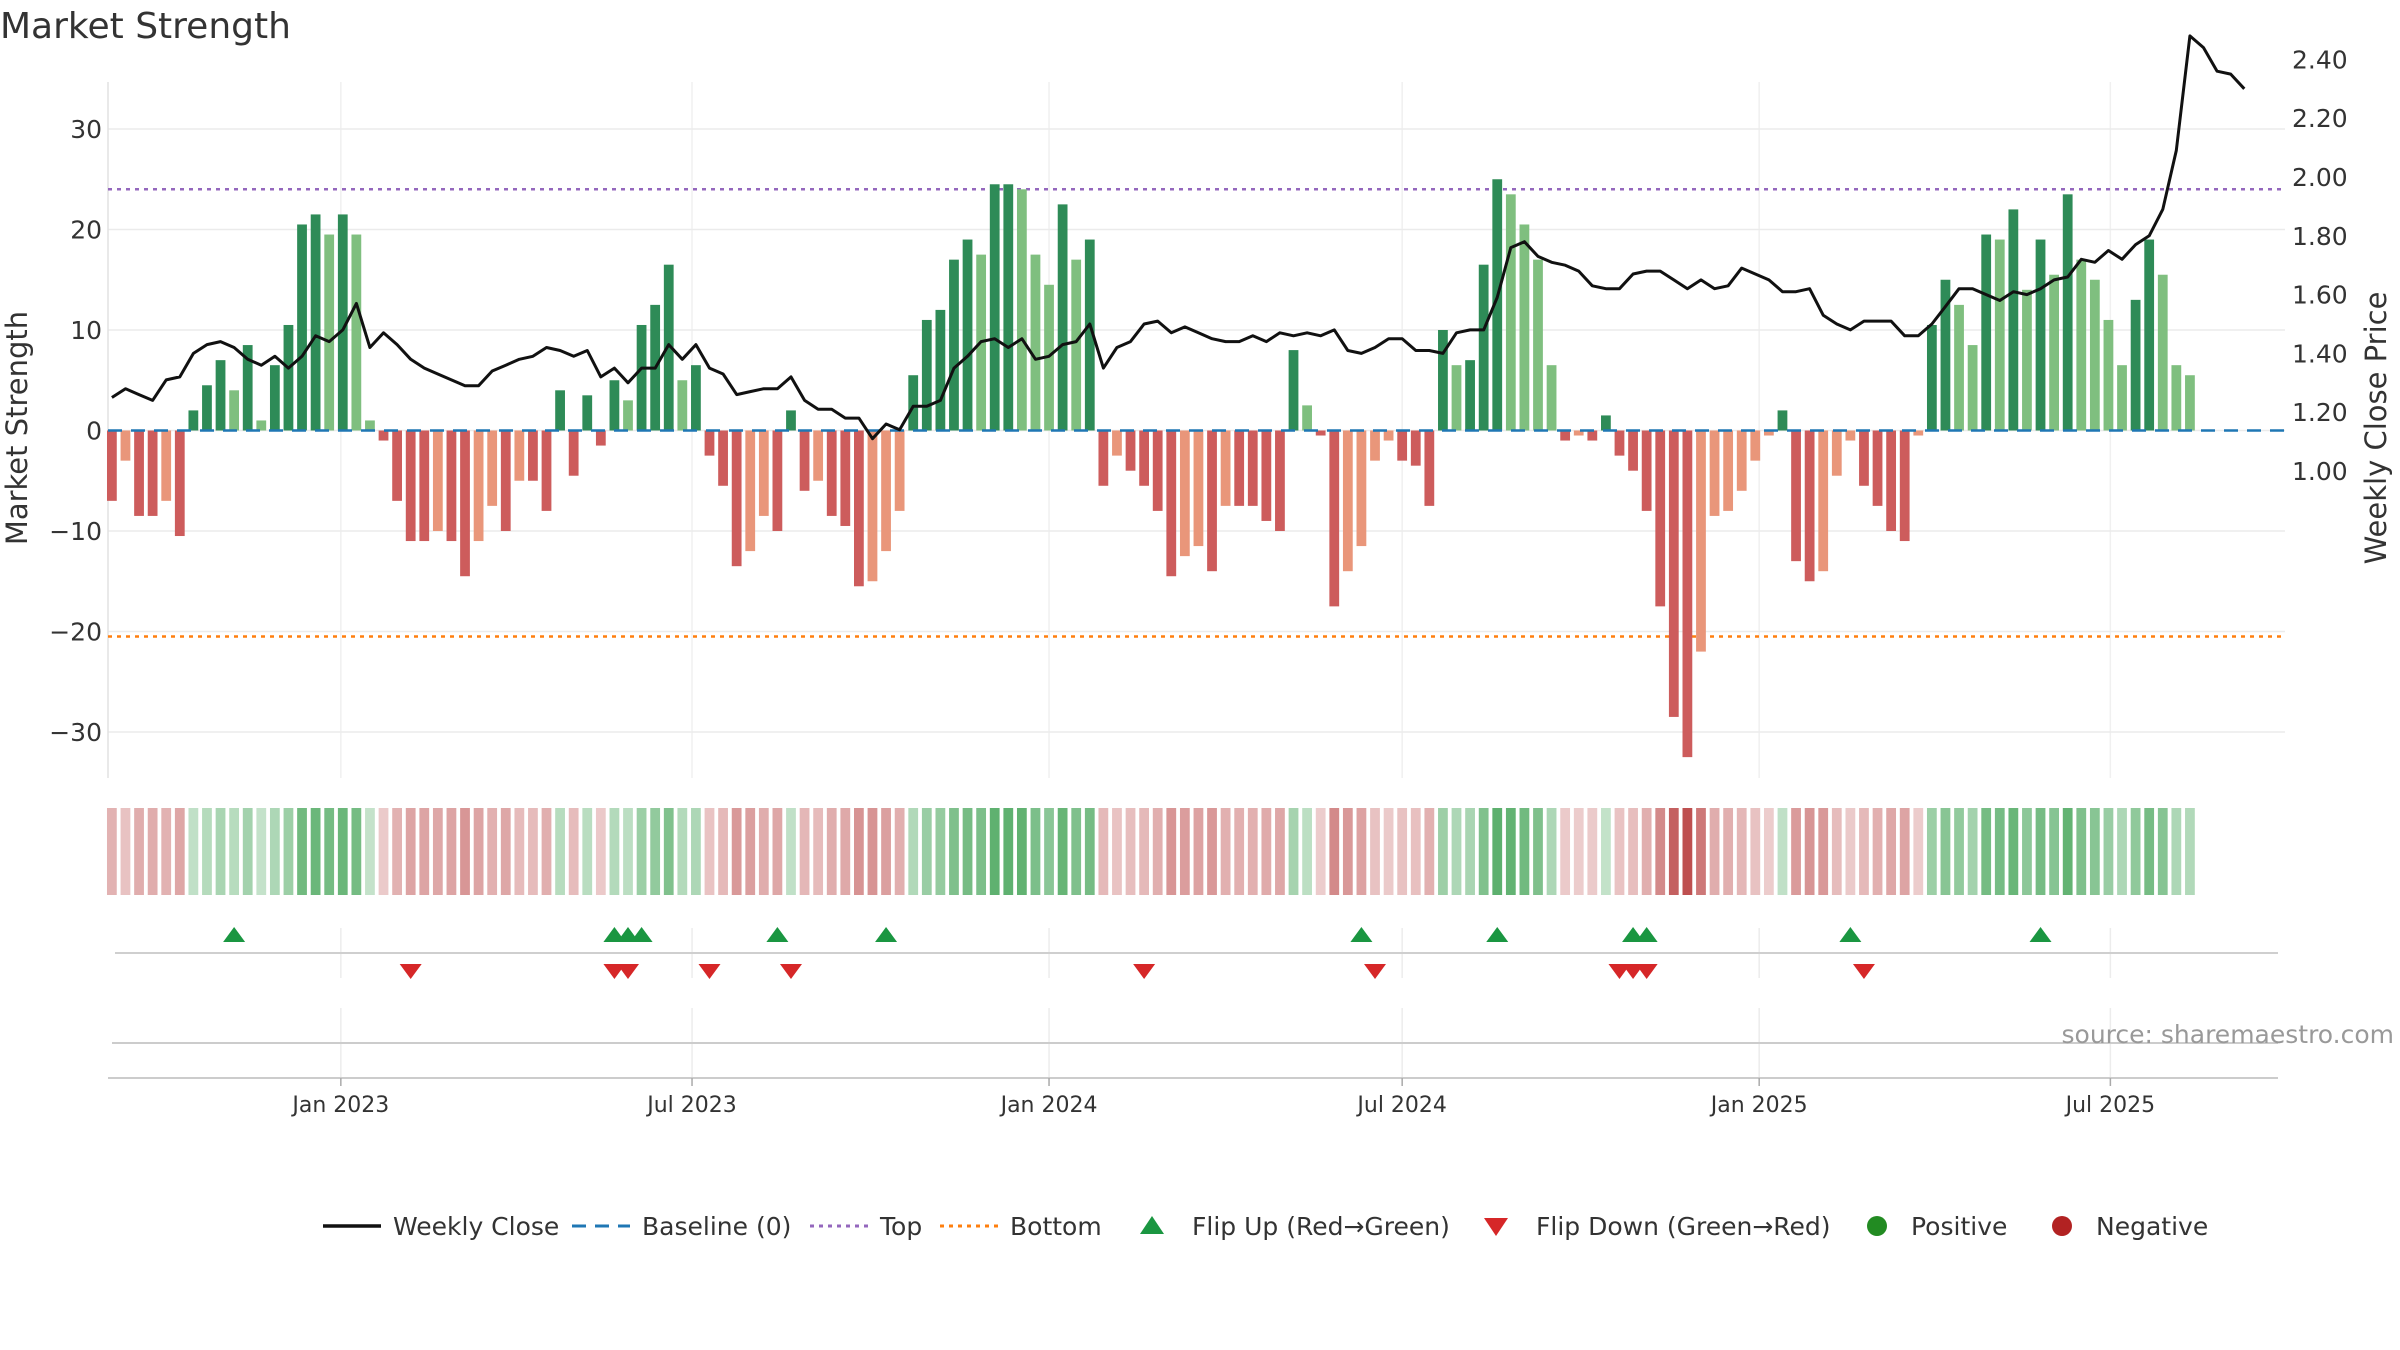  I want to click on y-right-tick-label: 2.20, so click(2320, 118).